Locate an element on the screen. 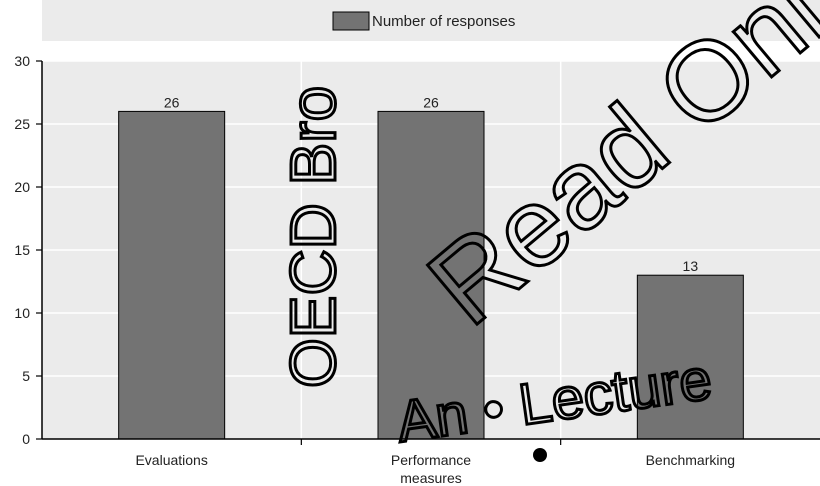 This screenshot has width=820, height=486. y-tick-label: 0 is located at coordinates (26, 439).